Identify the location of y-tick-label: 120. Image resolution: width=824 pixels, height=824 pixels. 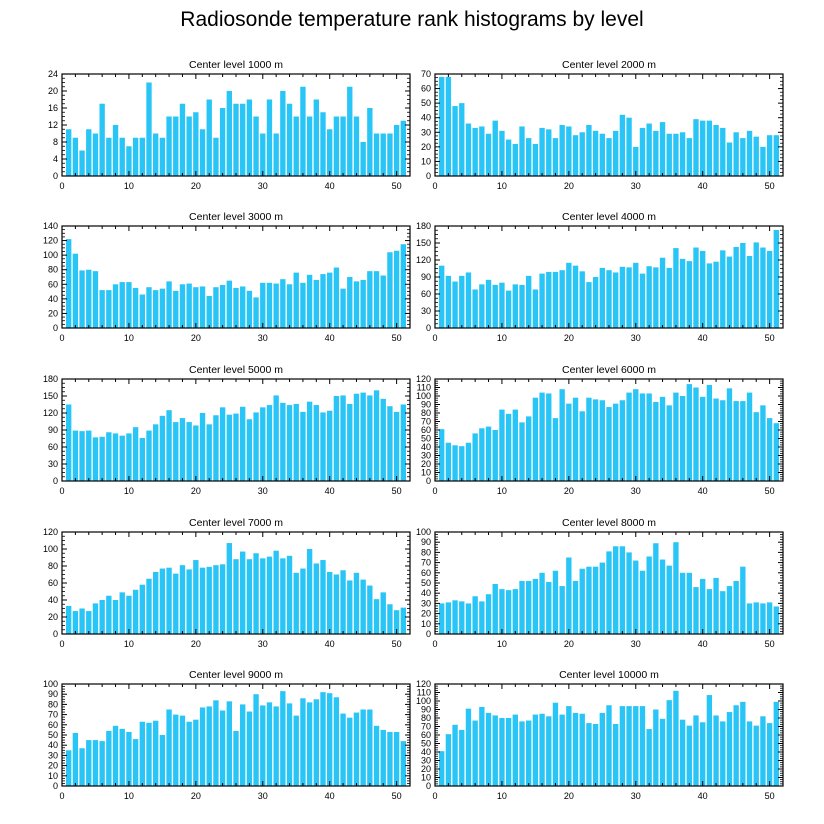
(50, 532).